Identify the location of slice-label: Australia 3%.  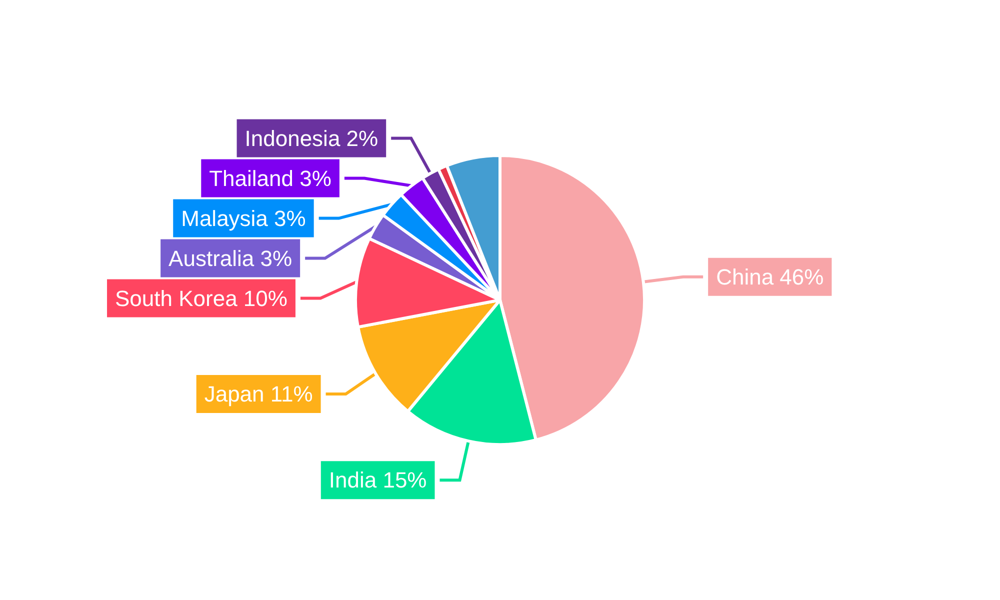
(230, 258).